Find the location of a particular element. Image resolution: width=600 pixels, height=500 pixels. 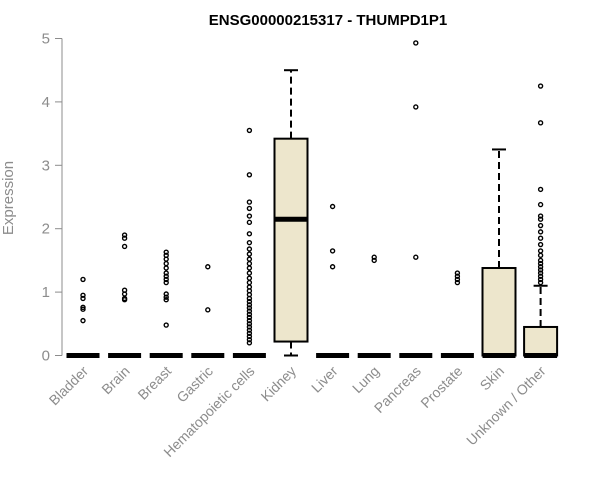

x-tick-label: Liver is located at coordinates (324, 379).